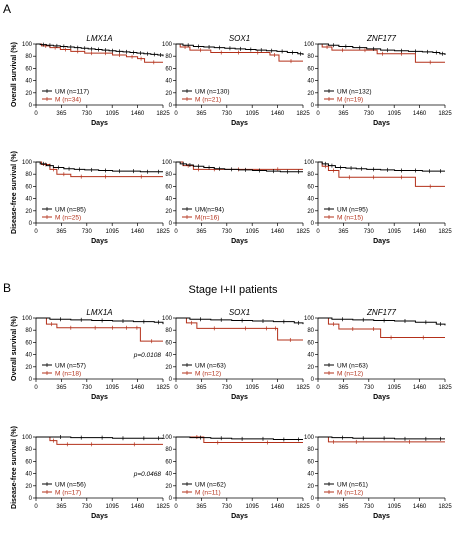  What do you see at coordinates (14, 467) in the screenshot?
I see `y-axis-label: Disease-free survival (%)` at bounding box center [14, 467].